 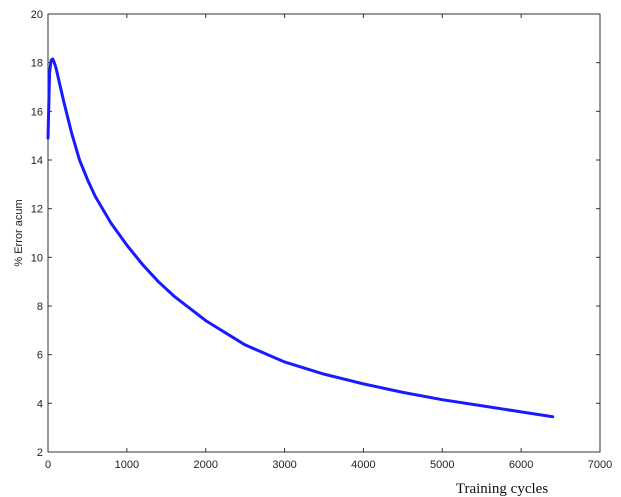 What do you see at coordinates (37, 112) in the screenshot?
I see `y-tick-label: 16` at bounding box center [37, 112].